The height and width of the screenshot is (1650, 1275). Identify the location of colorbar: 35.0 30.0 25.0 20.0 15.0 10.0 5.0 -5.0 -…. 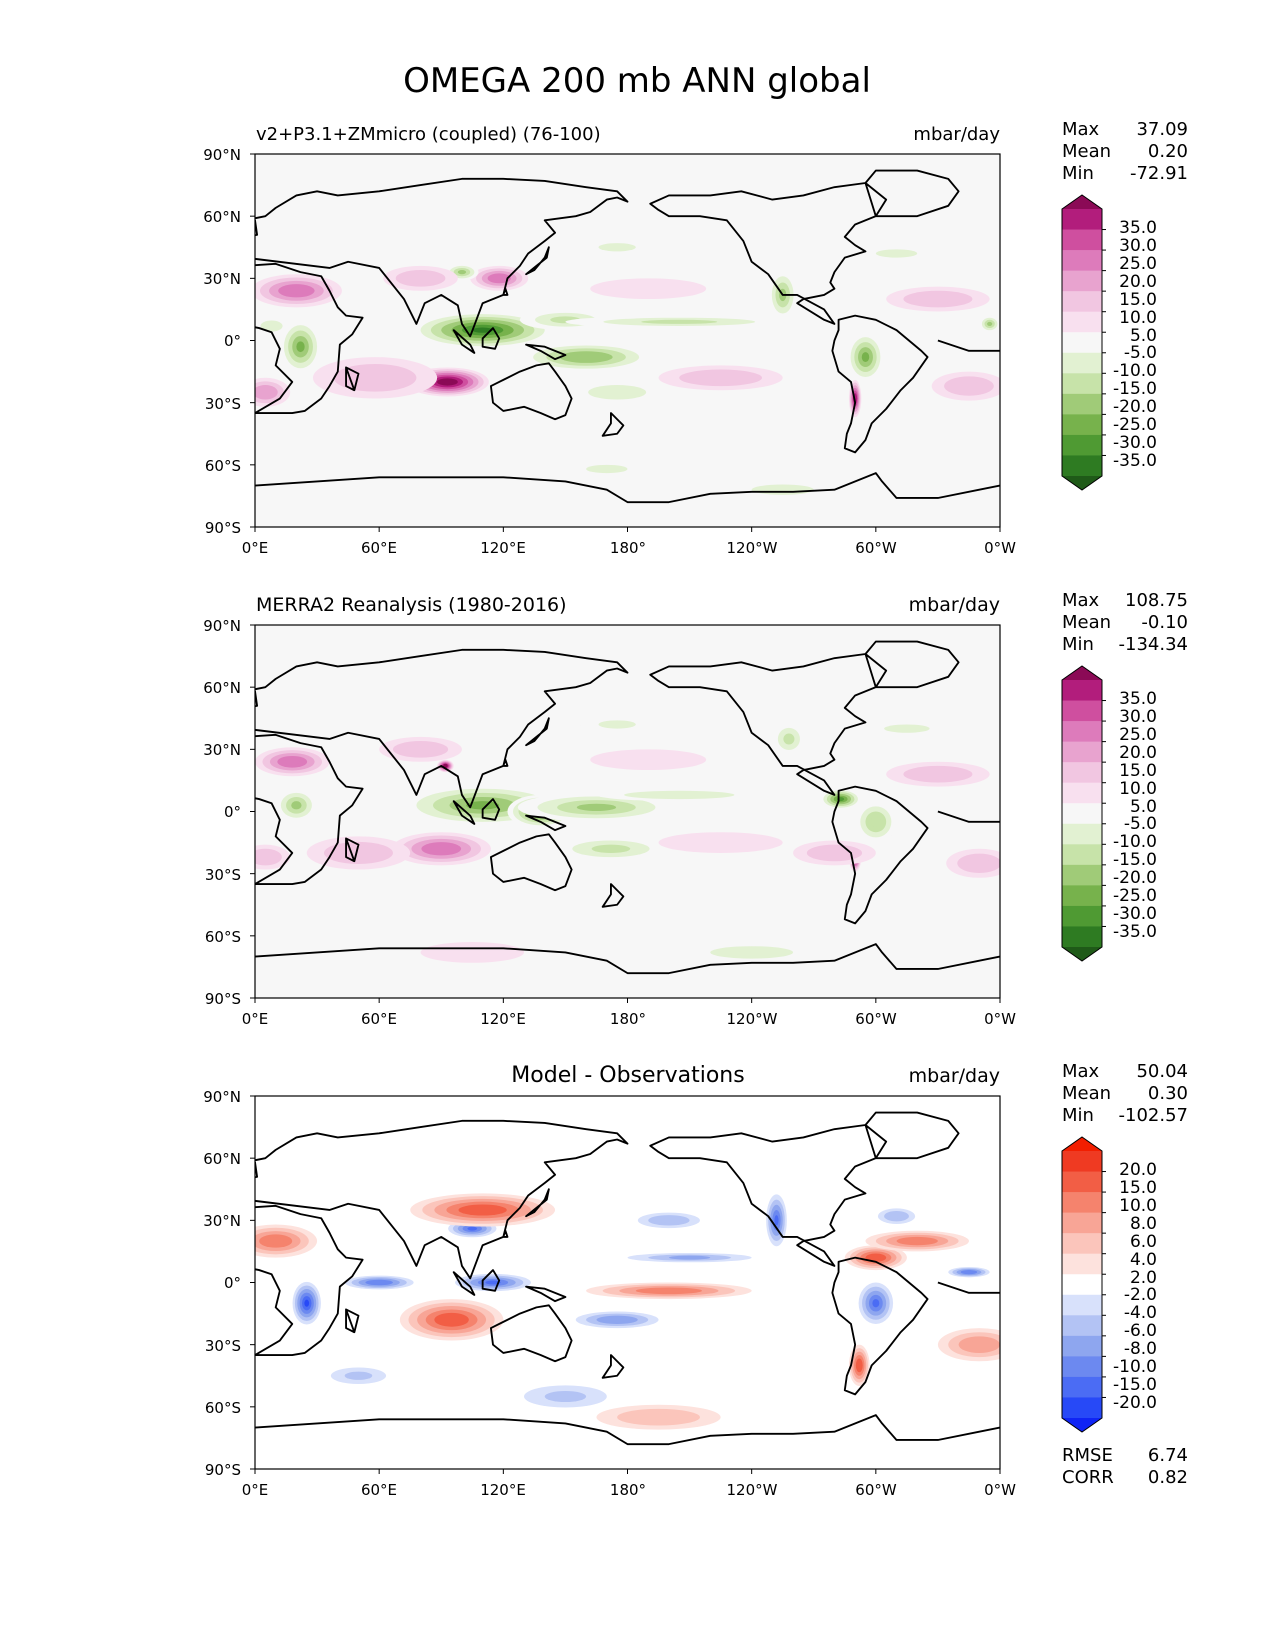
(1109, 813).